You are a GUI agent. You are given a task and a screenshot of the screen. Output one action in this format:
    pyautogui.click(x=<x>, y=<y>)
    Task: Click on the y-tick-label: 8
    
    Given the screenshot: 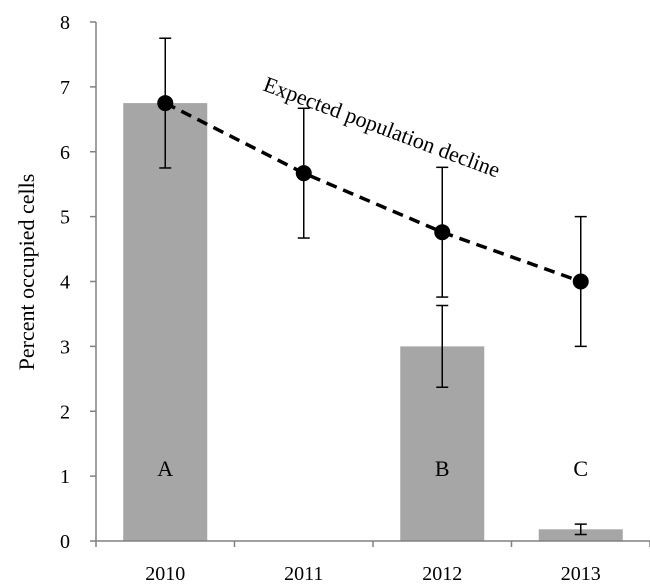 What is the action you would take?
    pyautogui.click(x=65, y=23)
    